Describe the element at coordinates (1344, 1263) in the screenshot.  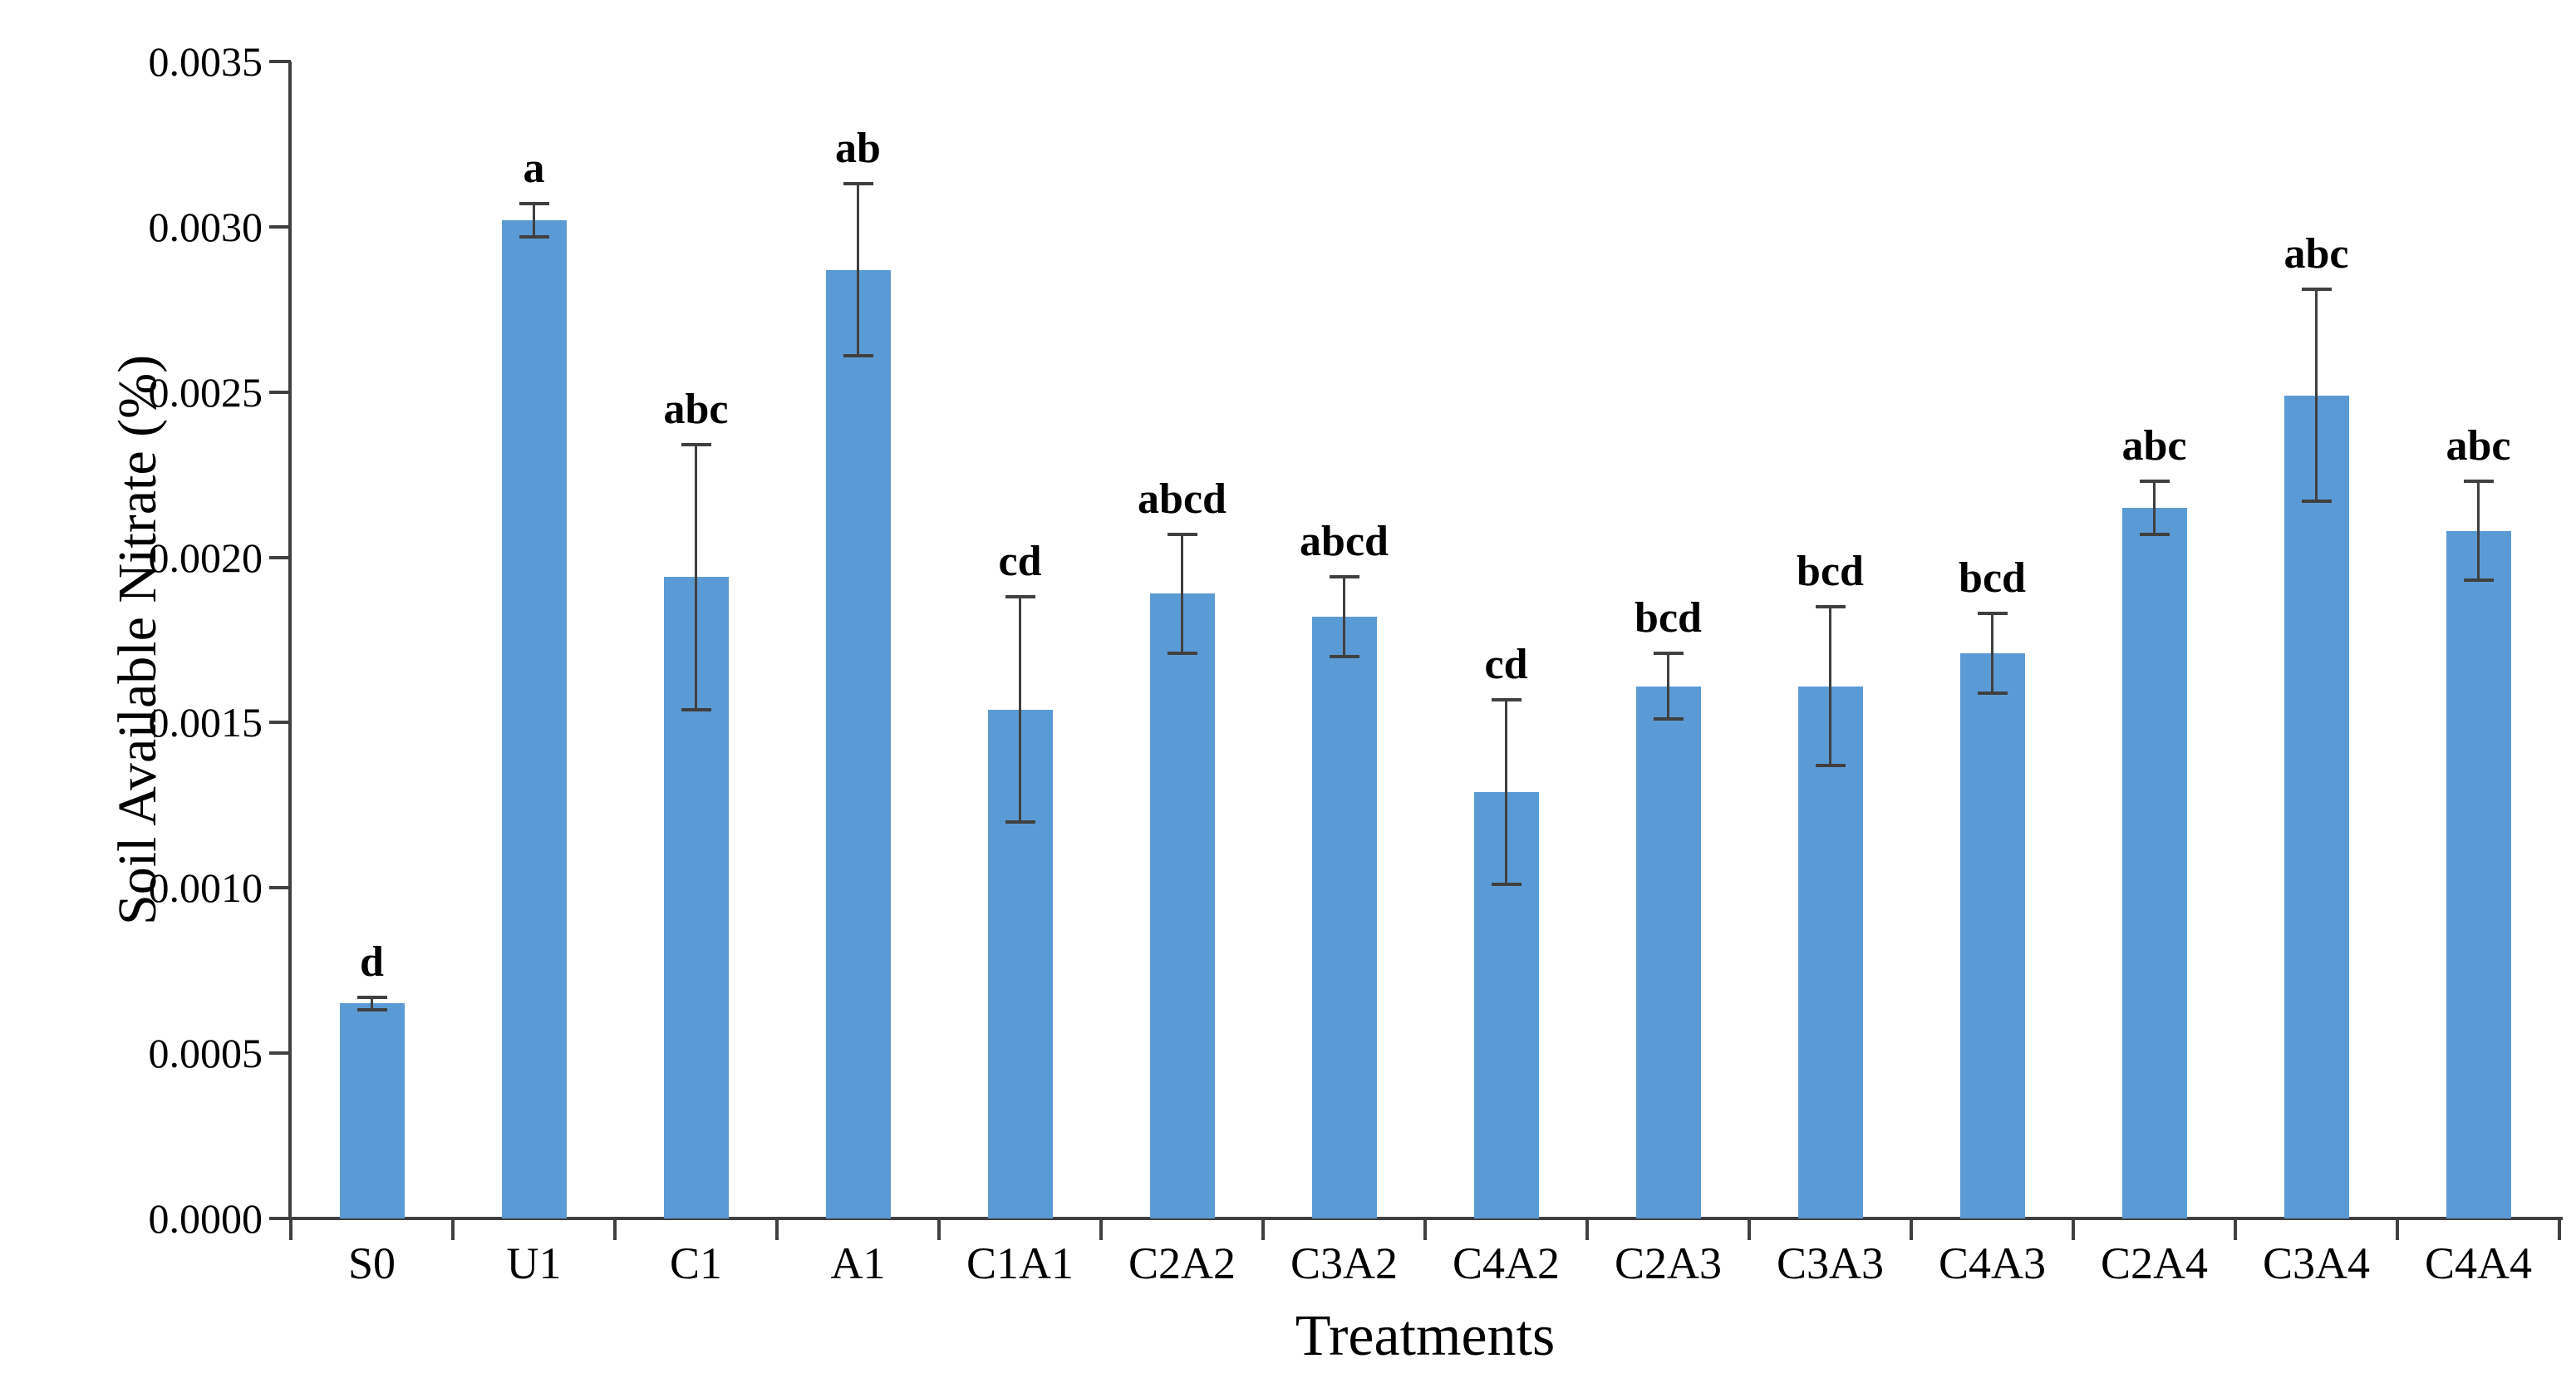
I see `x-tick-label: C3A2` at that location.